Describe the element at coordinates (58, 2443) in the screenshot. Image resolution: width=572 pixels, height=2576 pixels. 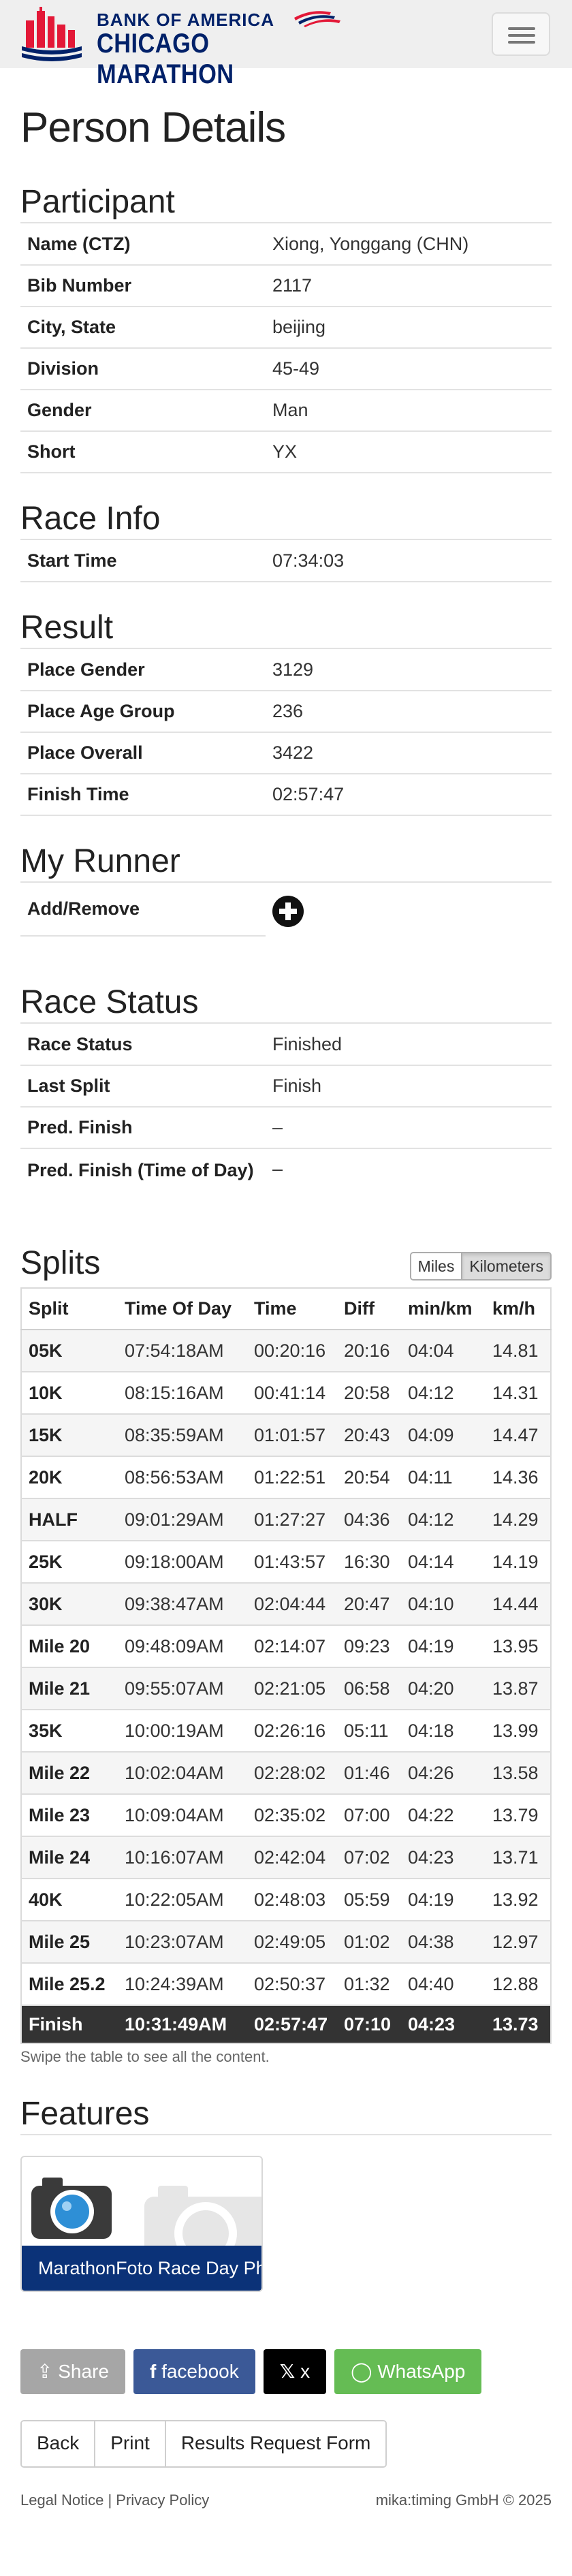
I see `back-button: Back` at that location.